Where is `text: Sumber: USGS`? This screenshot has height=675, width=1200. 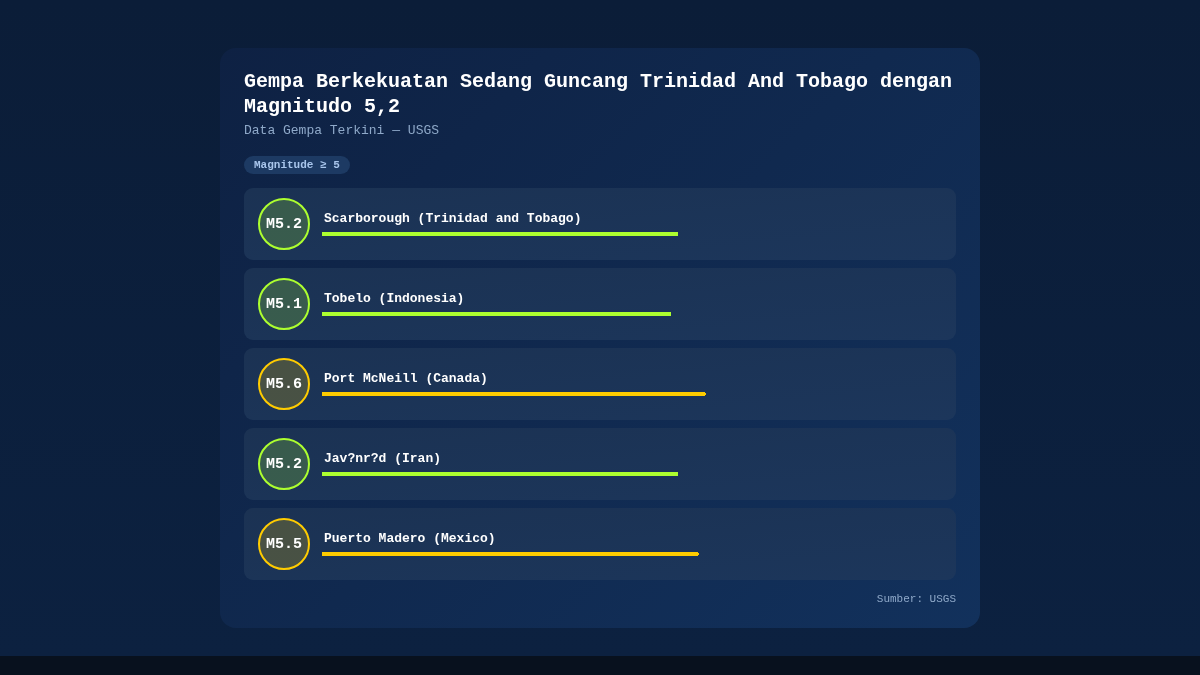
text: Sumber: USGS is located at coordinates (916, 599).